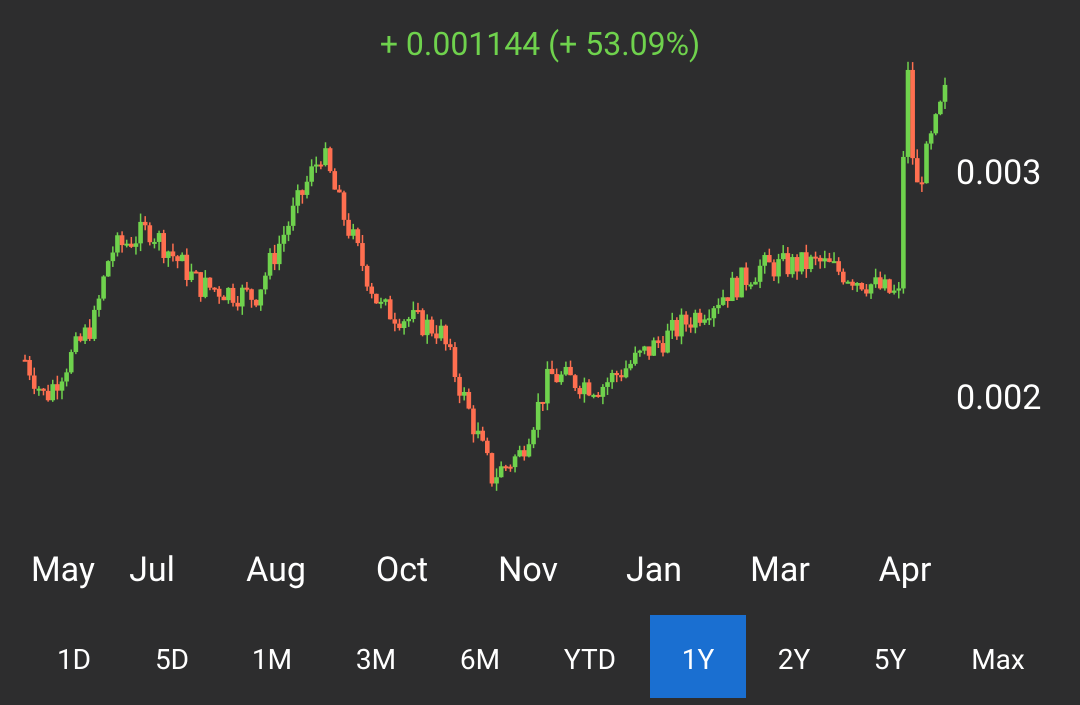 This screenshot has height=705, width=1080. Describe the element at coordinates (540, 44) in the screenshot. I see `price-change-label: + 0.001144 (+ 53.09%)` at that location.